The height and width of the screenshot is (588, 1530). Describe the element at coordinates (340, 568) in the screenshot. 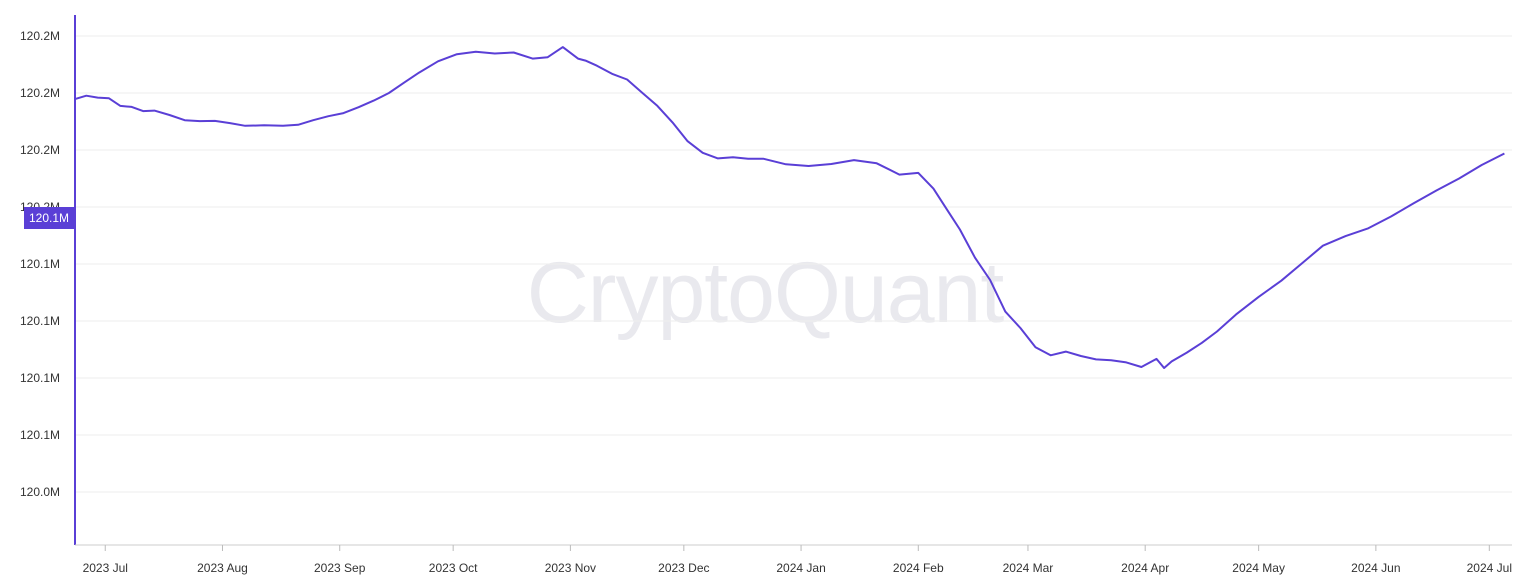

I see `x-tick-label: 2023 Sep` at that location.